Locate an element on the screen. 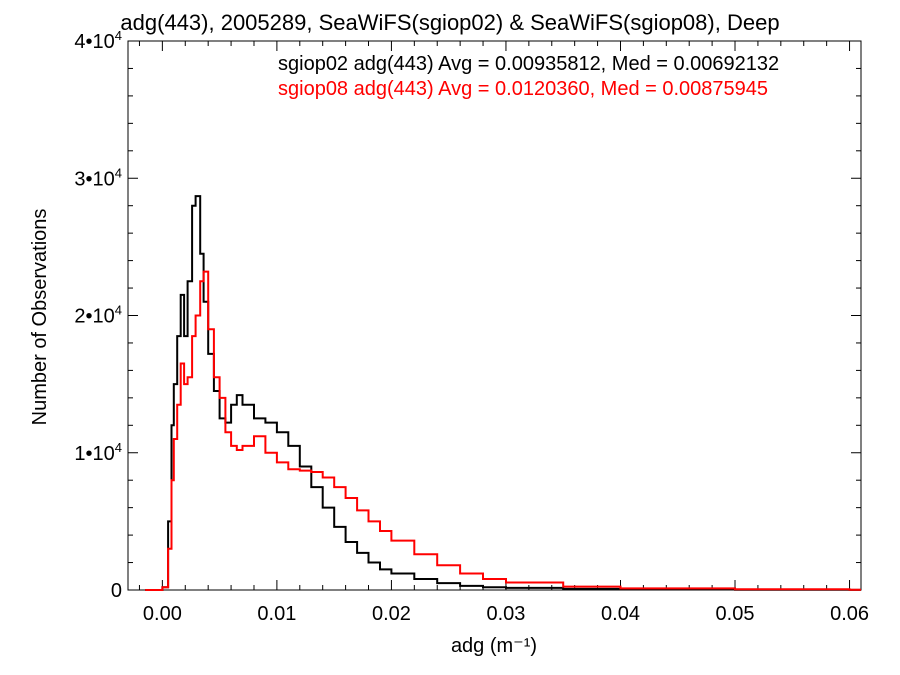 The height and width of the screenshot is (675, 900). y-tick-label: 1•104 is located at coordinates (98, 452).